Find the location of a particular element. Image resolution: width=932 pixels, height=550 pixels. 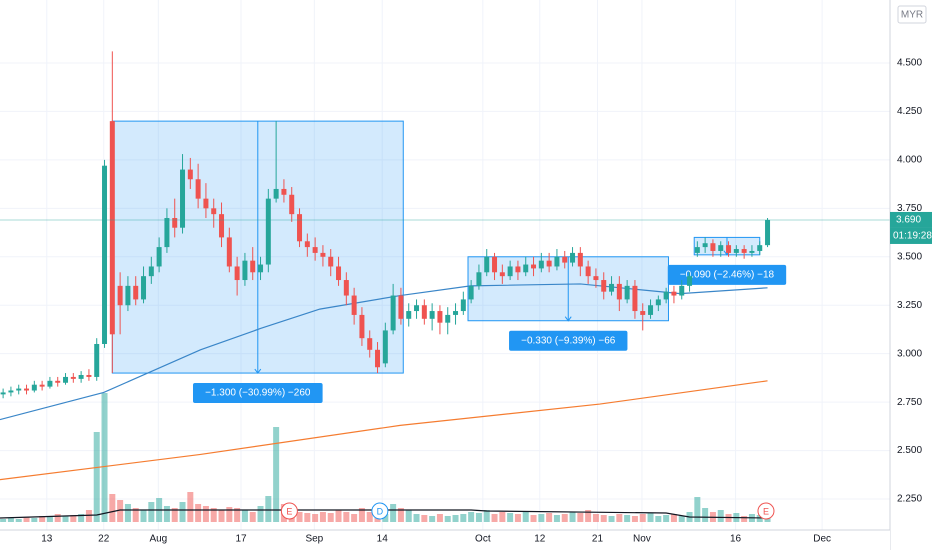

y-tick-label: 2.750 is located at coordinates (909, 402).